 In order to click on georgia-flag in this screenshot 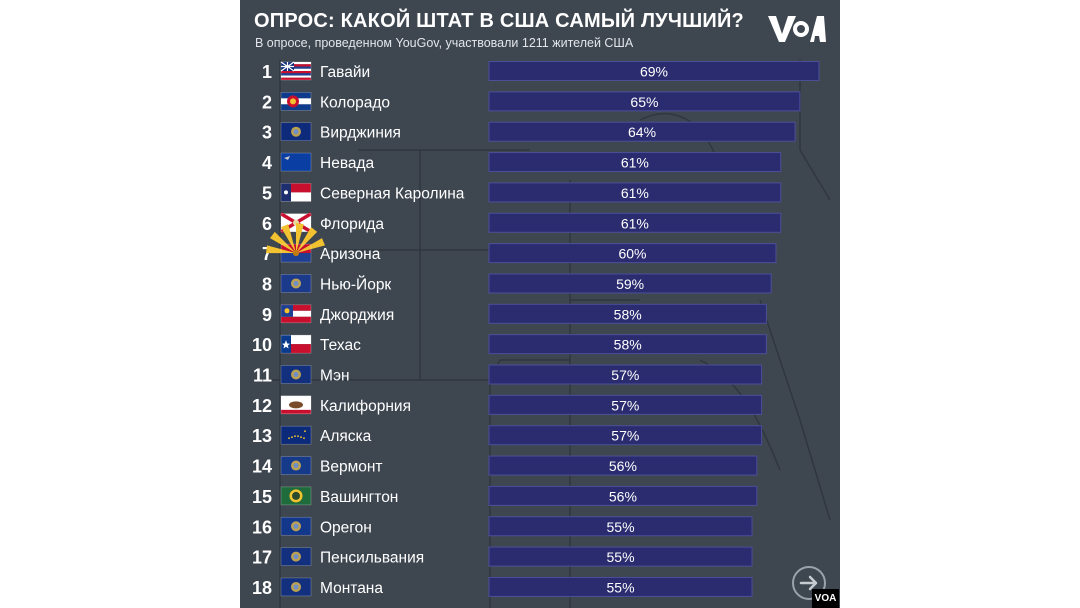, I will do `click(296, 314)`.